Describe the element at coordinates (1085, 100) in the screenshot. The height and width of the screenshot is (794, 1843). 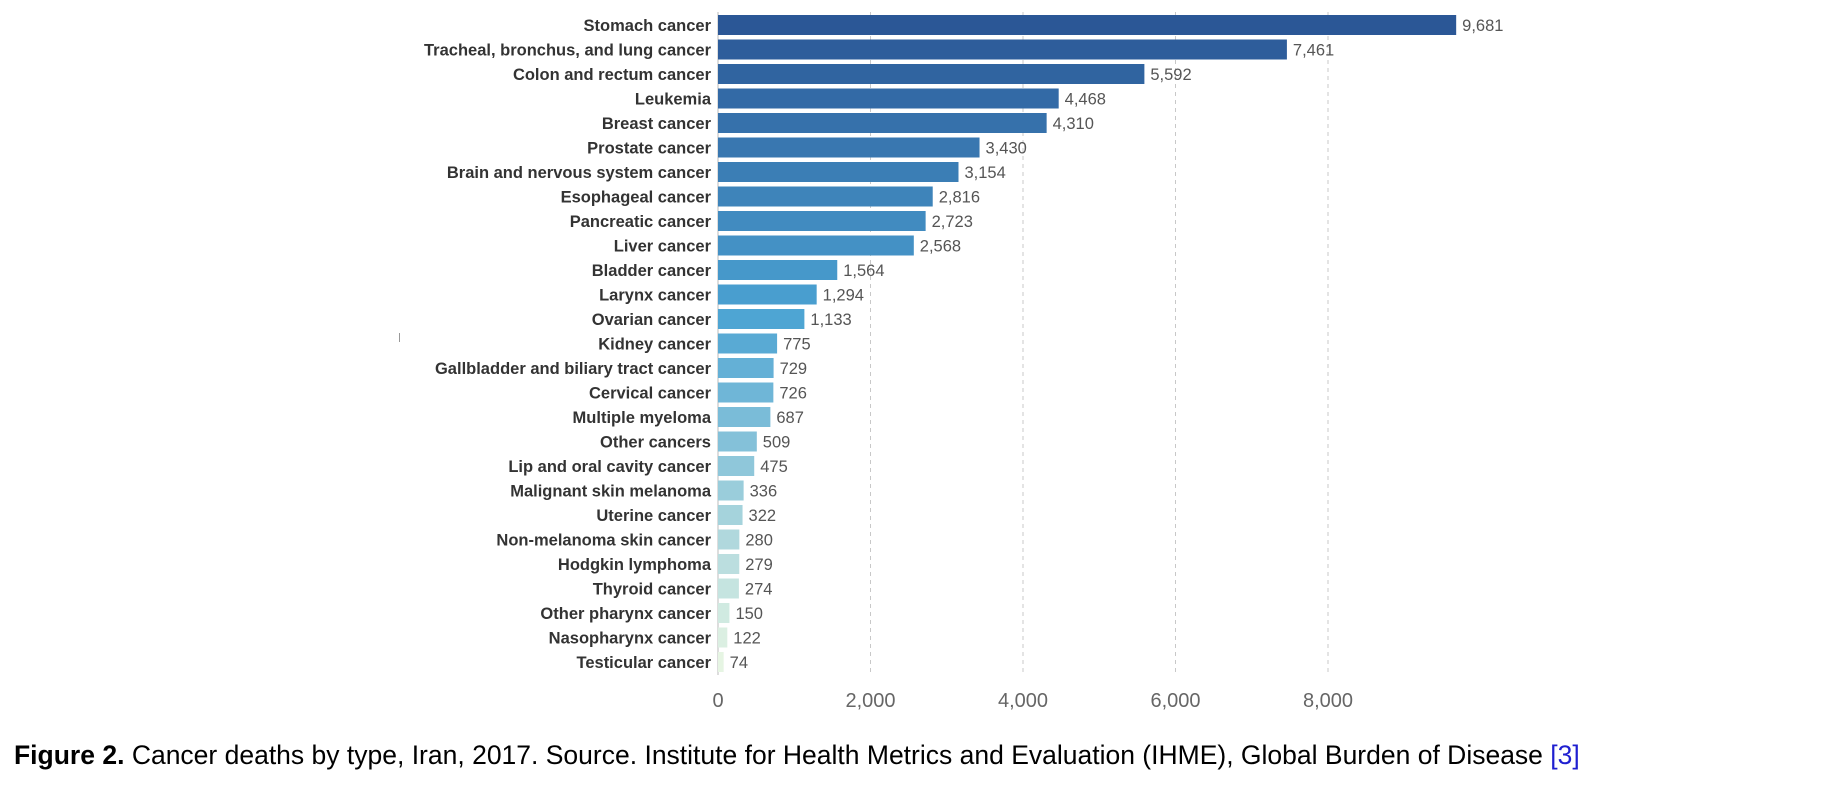
I see `value-label: 4,468` at that location.